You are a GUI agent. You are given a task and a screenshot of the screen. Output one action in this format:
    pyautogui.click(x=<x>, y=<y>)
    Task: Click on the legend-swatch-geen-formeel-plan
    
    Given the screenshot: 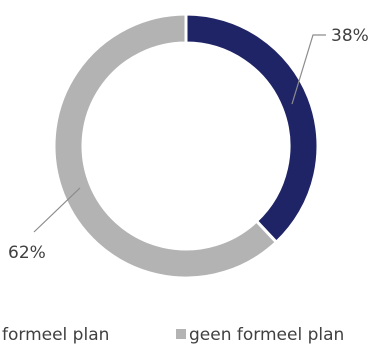 What is the action you would take?
    pyautogui.click(x=181, y=334)
    